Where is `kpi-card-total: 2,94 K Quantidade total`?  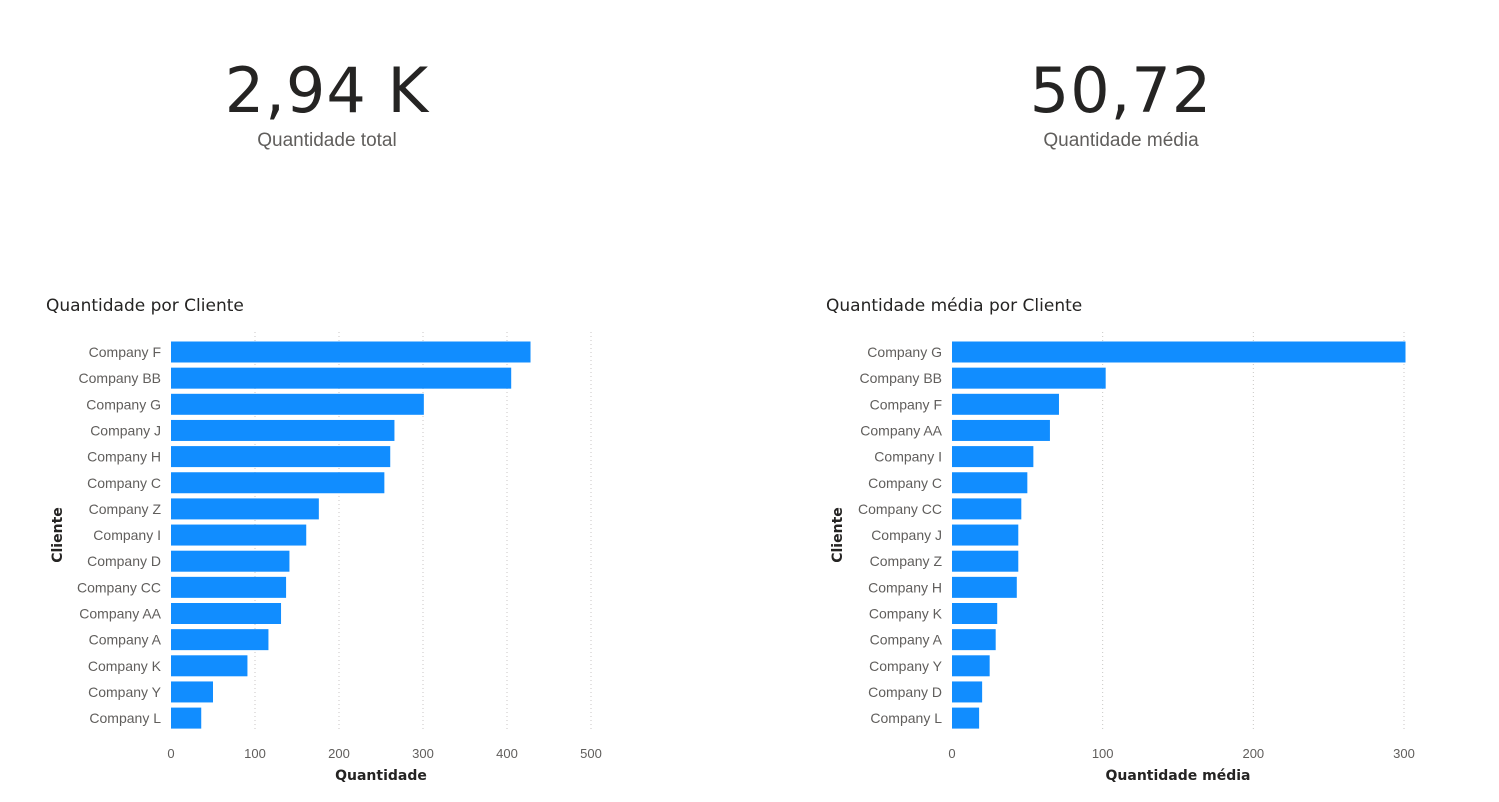
kpi-card-total: 2,94 K Quantidade total is located at coordinates (327, 106).